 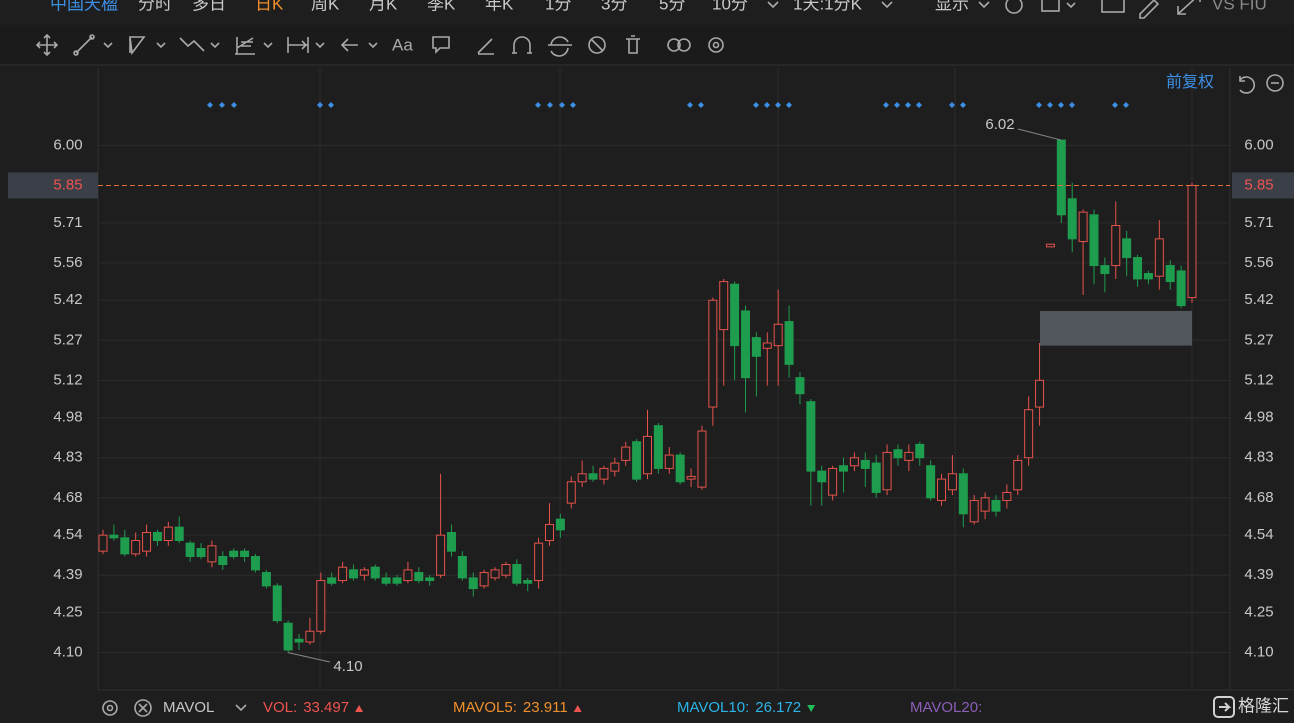 What do you see at coordinates (84, 45) in the screenshot?
I see `line-tool` at bounding box center [84, 45].